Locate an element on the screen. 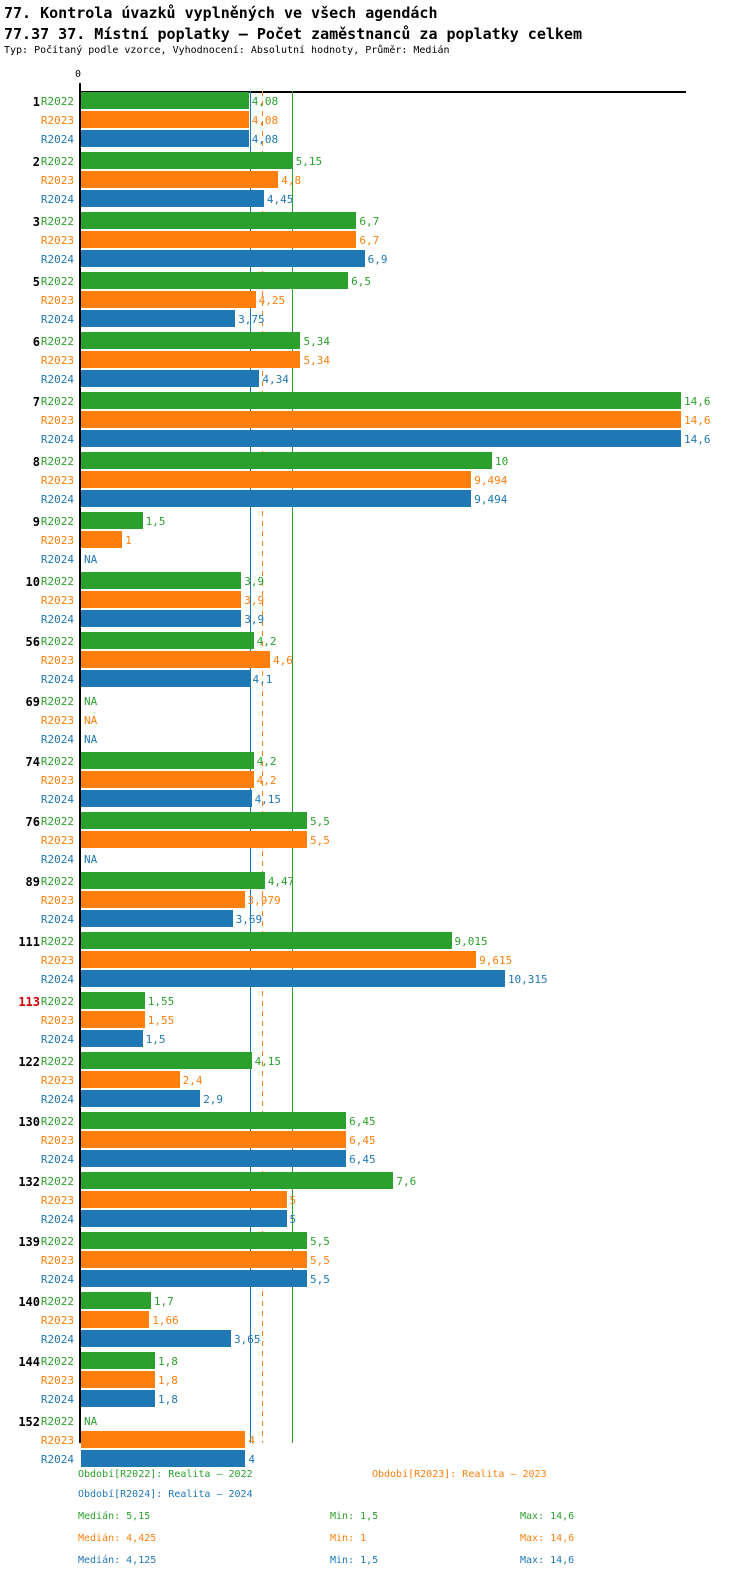 The width and height of the screenshot is (750, 1592). bar-56-r2024 is located at coordinates (165, 678).